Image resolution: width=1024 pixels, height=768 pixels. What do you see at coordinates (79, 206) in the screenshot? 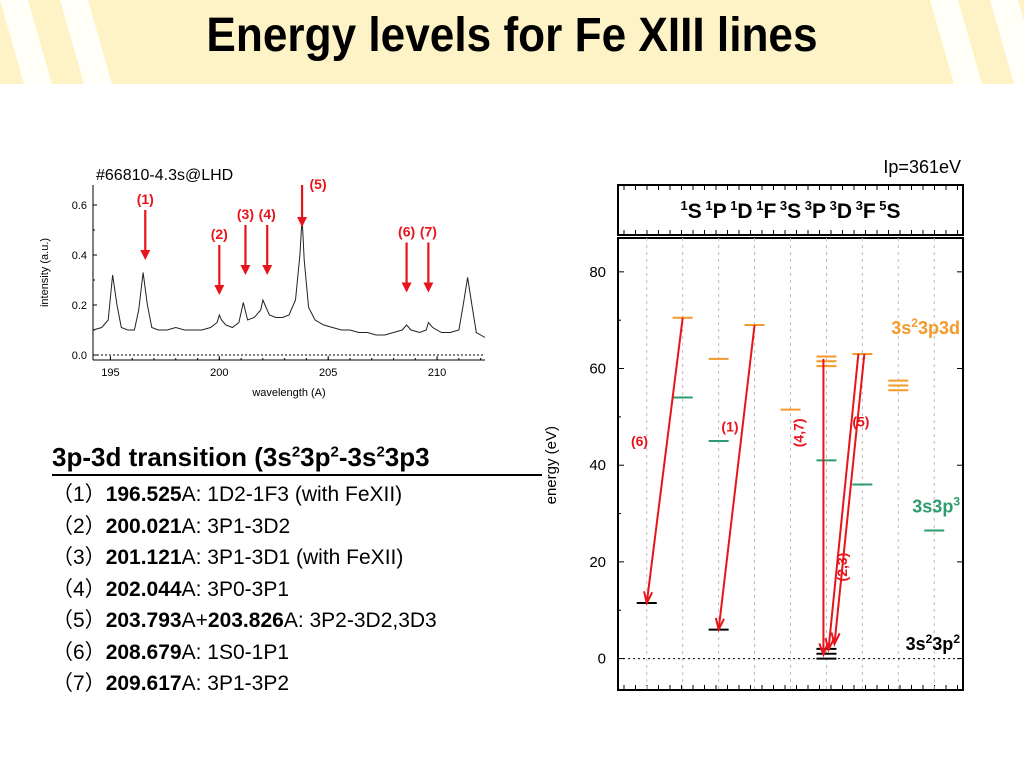
I see `y-tick-label: 0.6` at bounding box center [79, 206].